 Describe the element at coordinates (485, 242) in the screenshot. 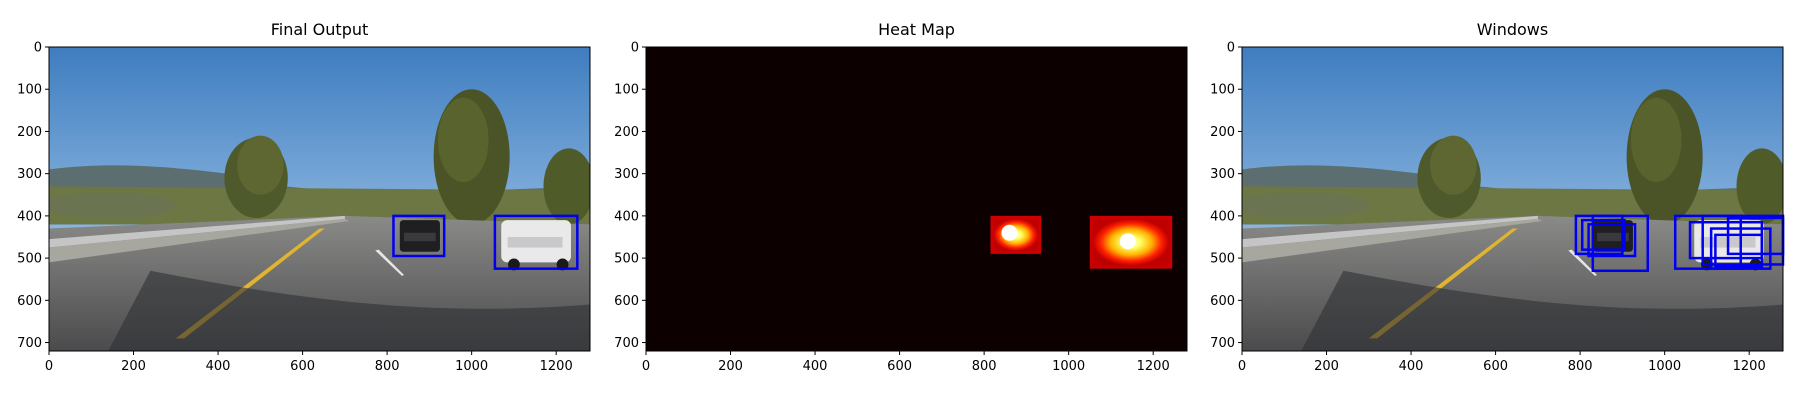

I see `detection-boxes` at that location.